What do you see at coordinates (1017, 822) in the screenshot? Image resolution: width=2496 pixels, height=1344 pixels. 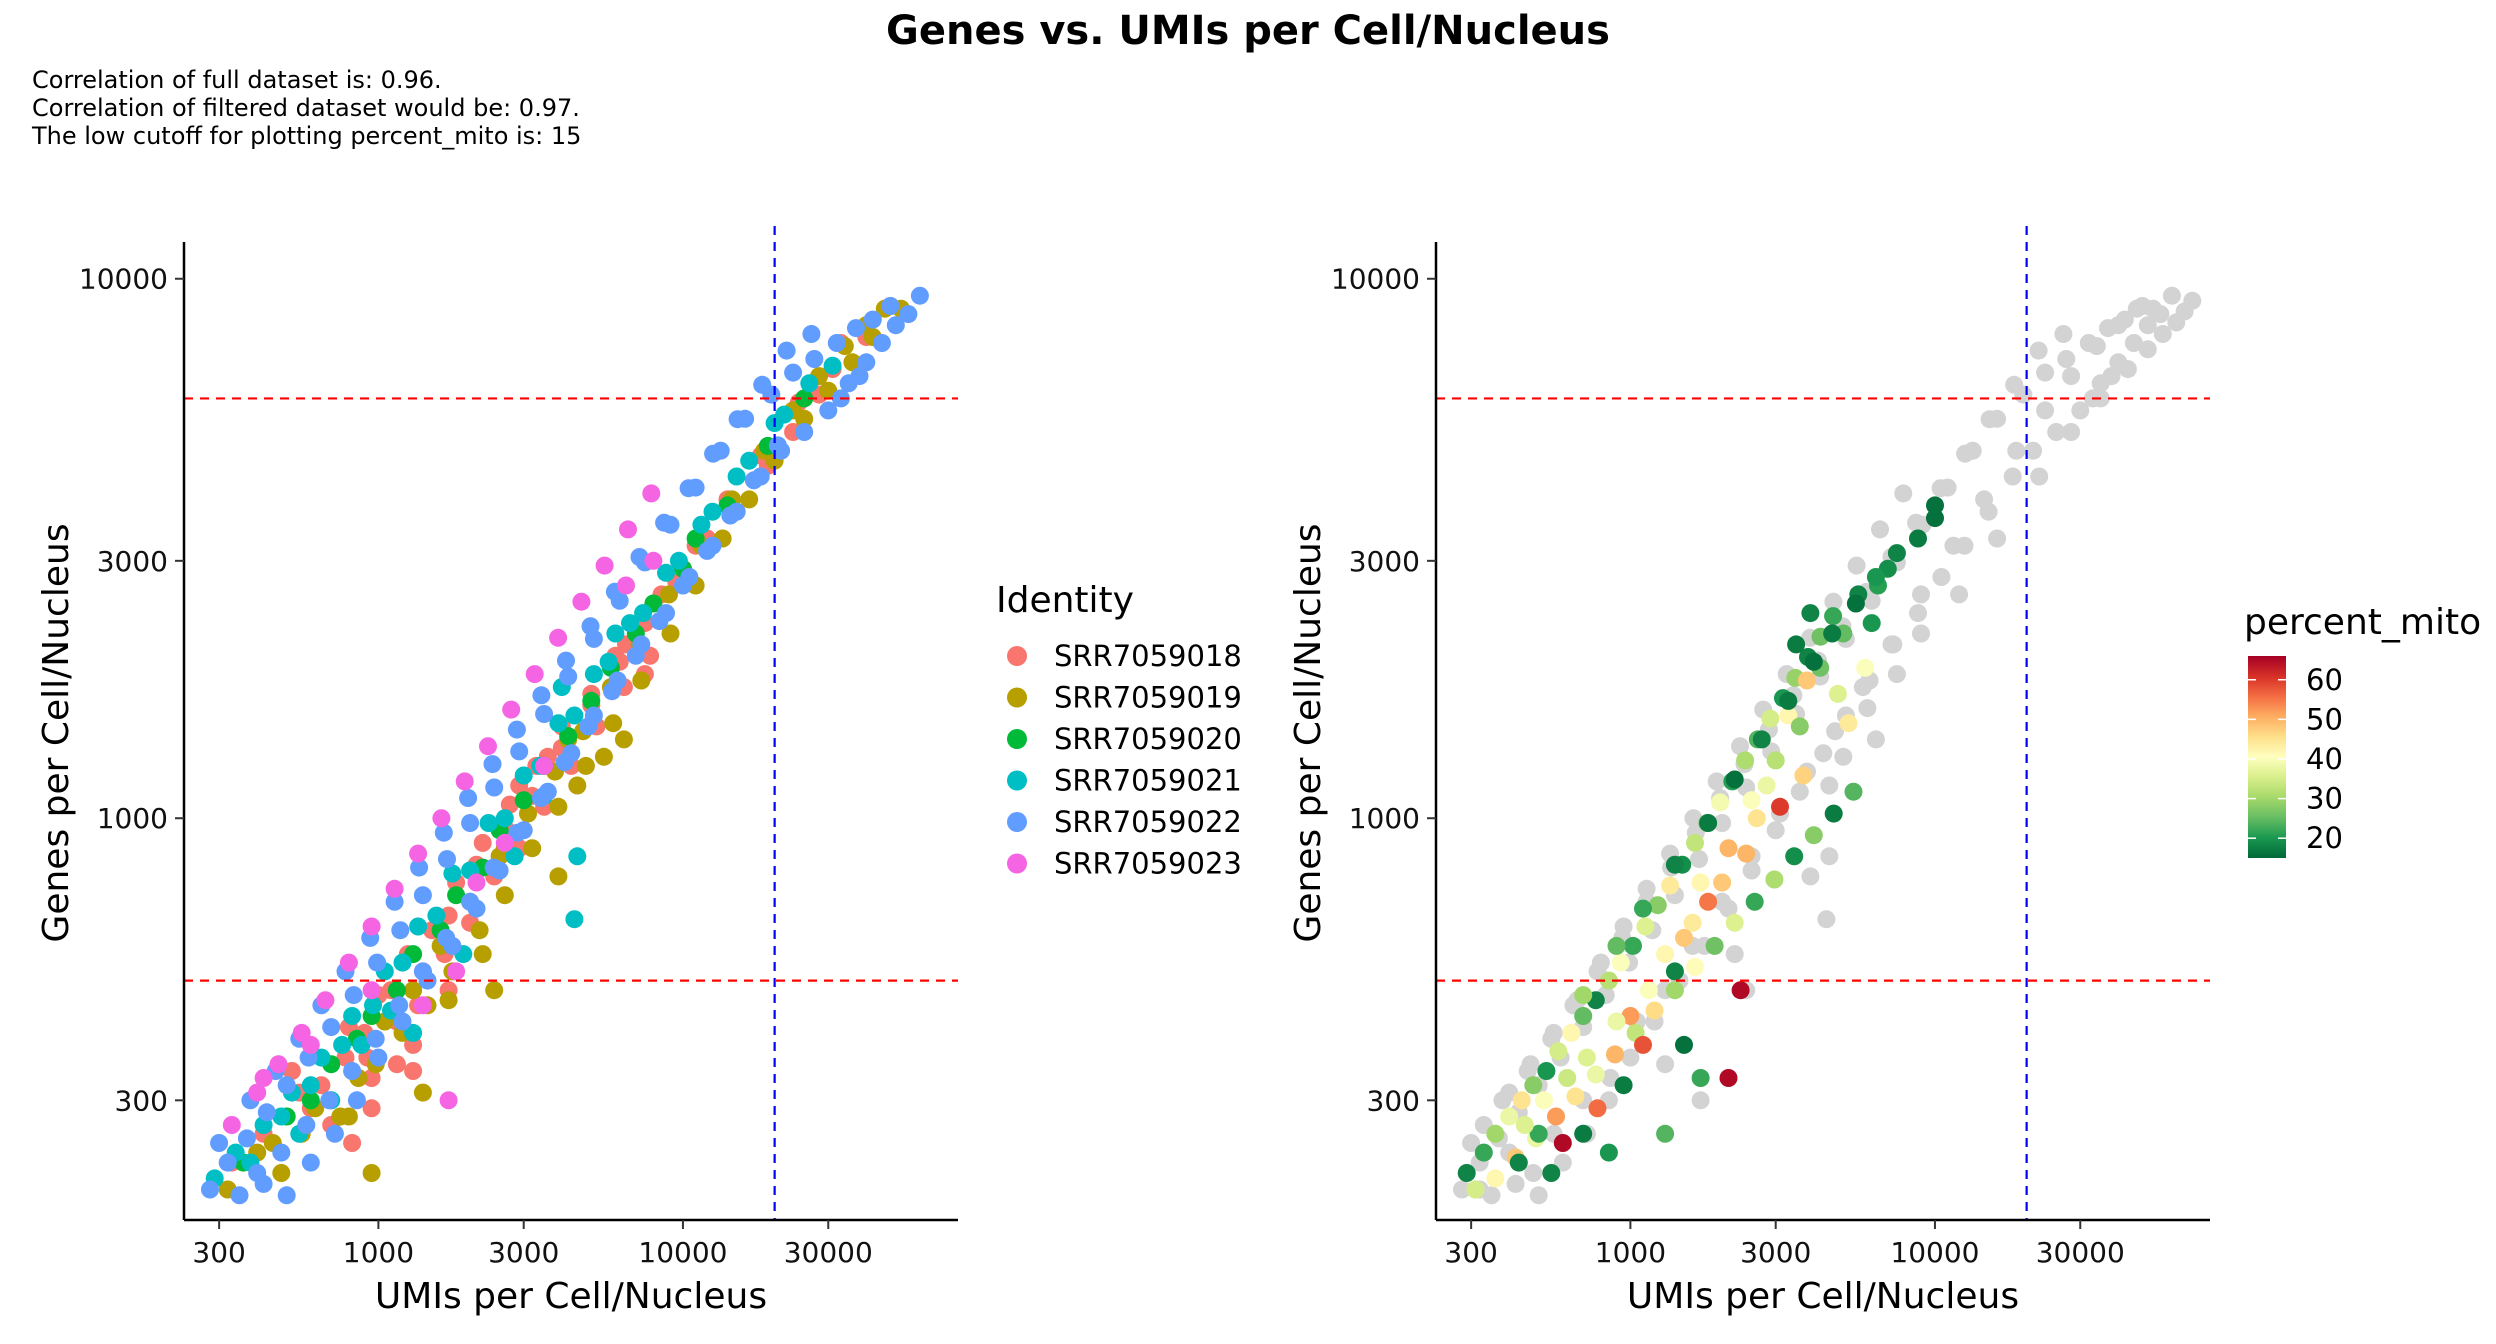 I see `legend-key-SRR7059022` at bounding box center [1017, 822].